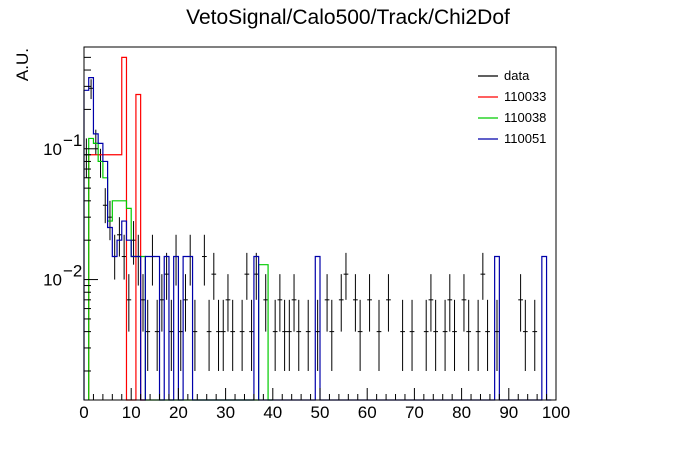 The image size is (696, 472). Describe the element at coordinates (367, 412) in the screenshot. I see `x-tick-label: 60` at that location.